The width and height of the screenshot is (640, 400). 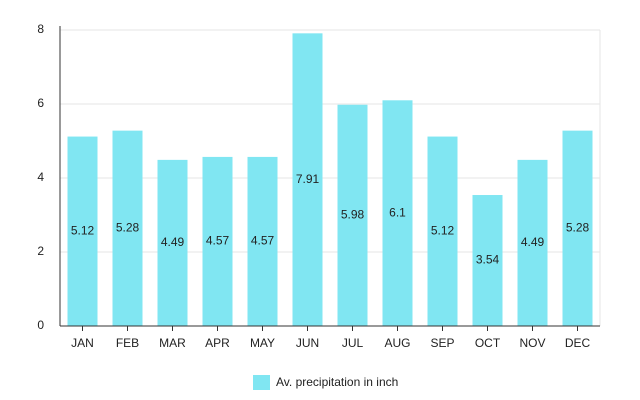 What do you see at coordinates (488, 343) in the screenshot?
I see `x-tick-label: OCT` at bounding box center [488, 343].